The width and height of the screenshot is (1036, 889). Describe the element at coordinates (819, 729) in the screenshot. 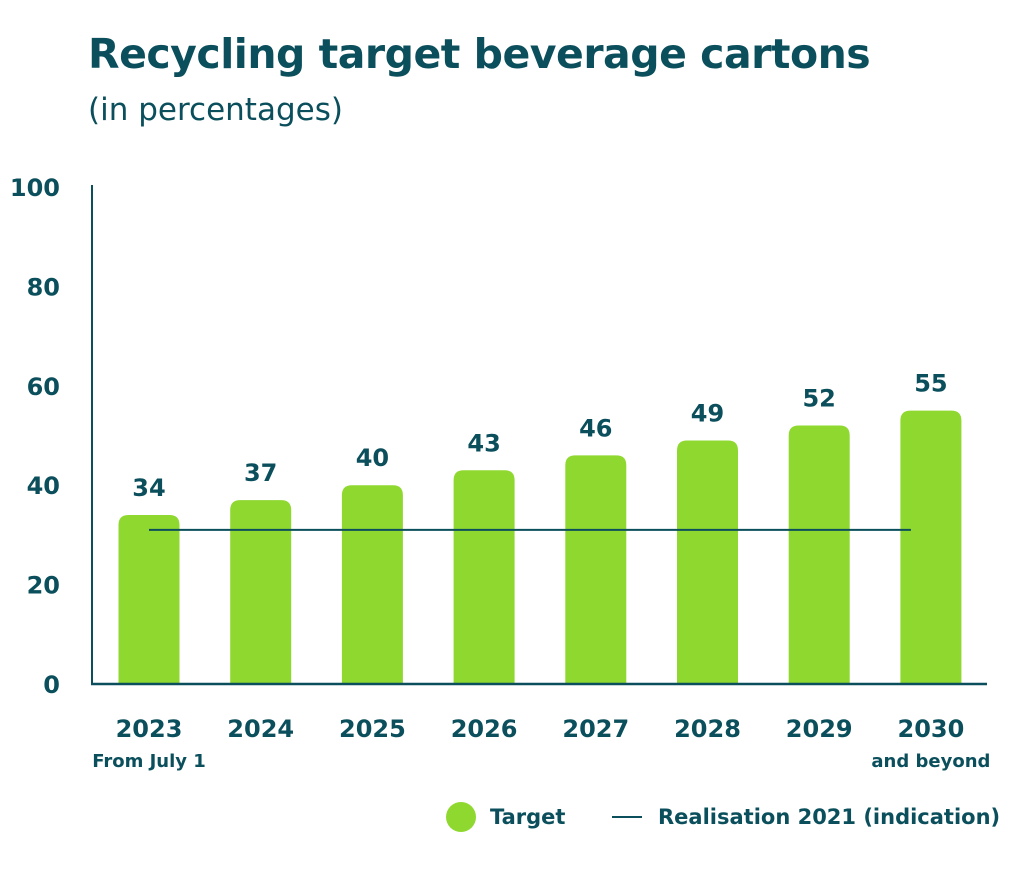

I see `x-tick-label: 2029` at that location.